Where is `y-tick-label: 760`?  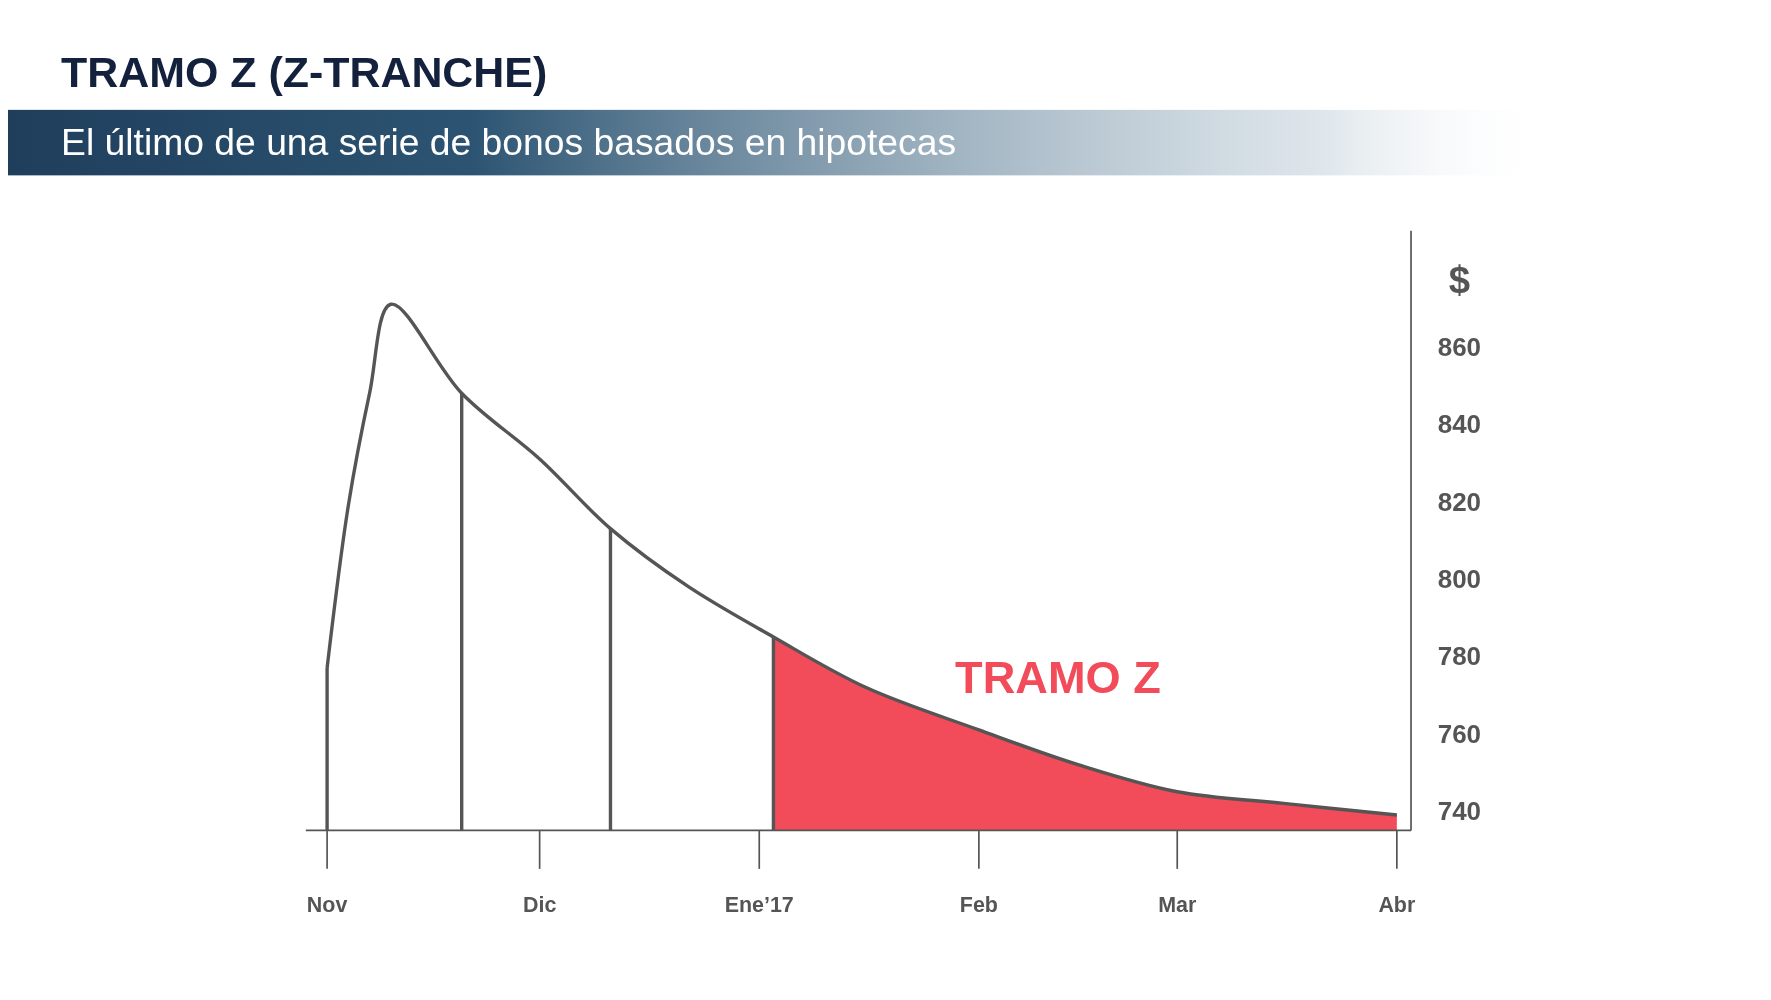 y-tick-label: 760 is located at coordinates (1459, 733).